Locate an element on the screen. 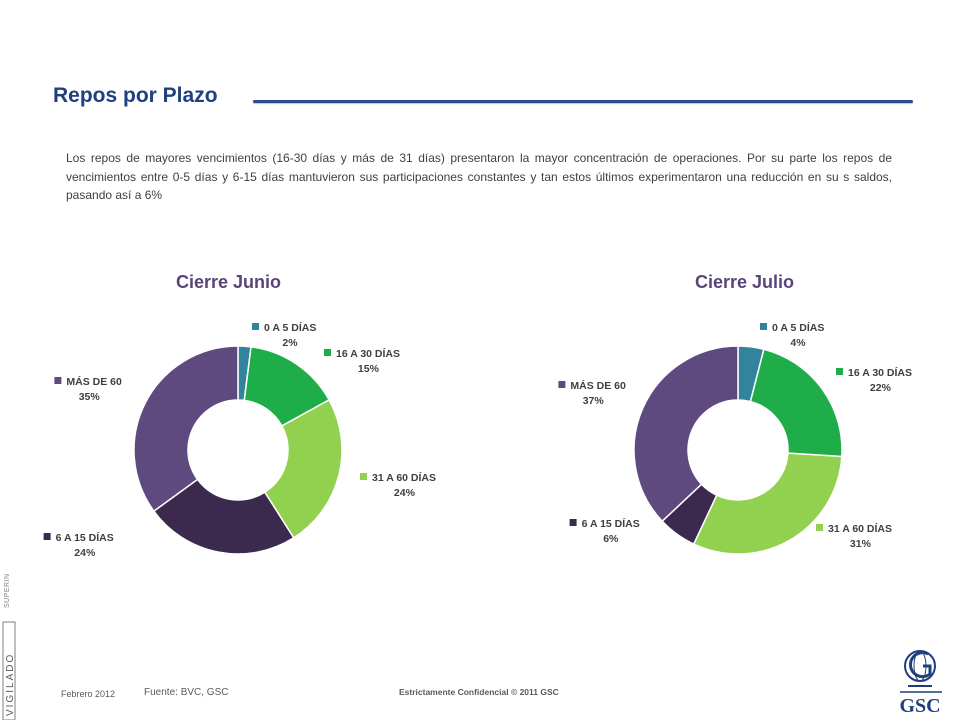  data-label-mas-de-60: MÁS DE 60 35% is located at coordinates (88, 389).